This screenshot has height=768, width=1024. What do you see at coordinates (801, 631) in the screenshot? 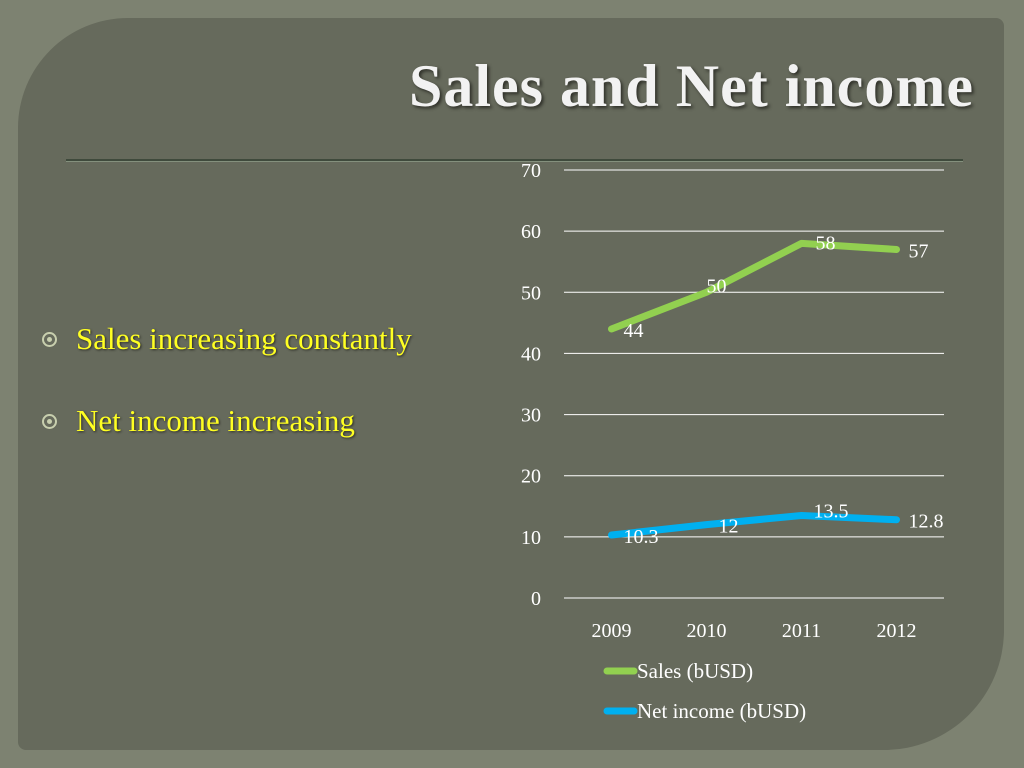
I see `x-tick-label: 2011` at bounding box center [801, 631].